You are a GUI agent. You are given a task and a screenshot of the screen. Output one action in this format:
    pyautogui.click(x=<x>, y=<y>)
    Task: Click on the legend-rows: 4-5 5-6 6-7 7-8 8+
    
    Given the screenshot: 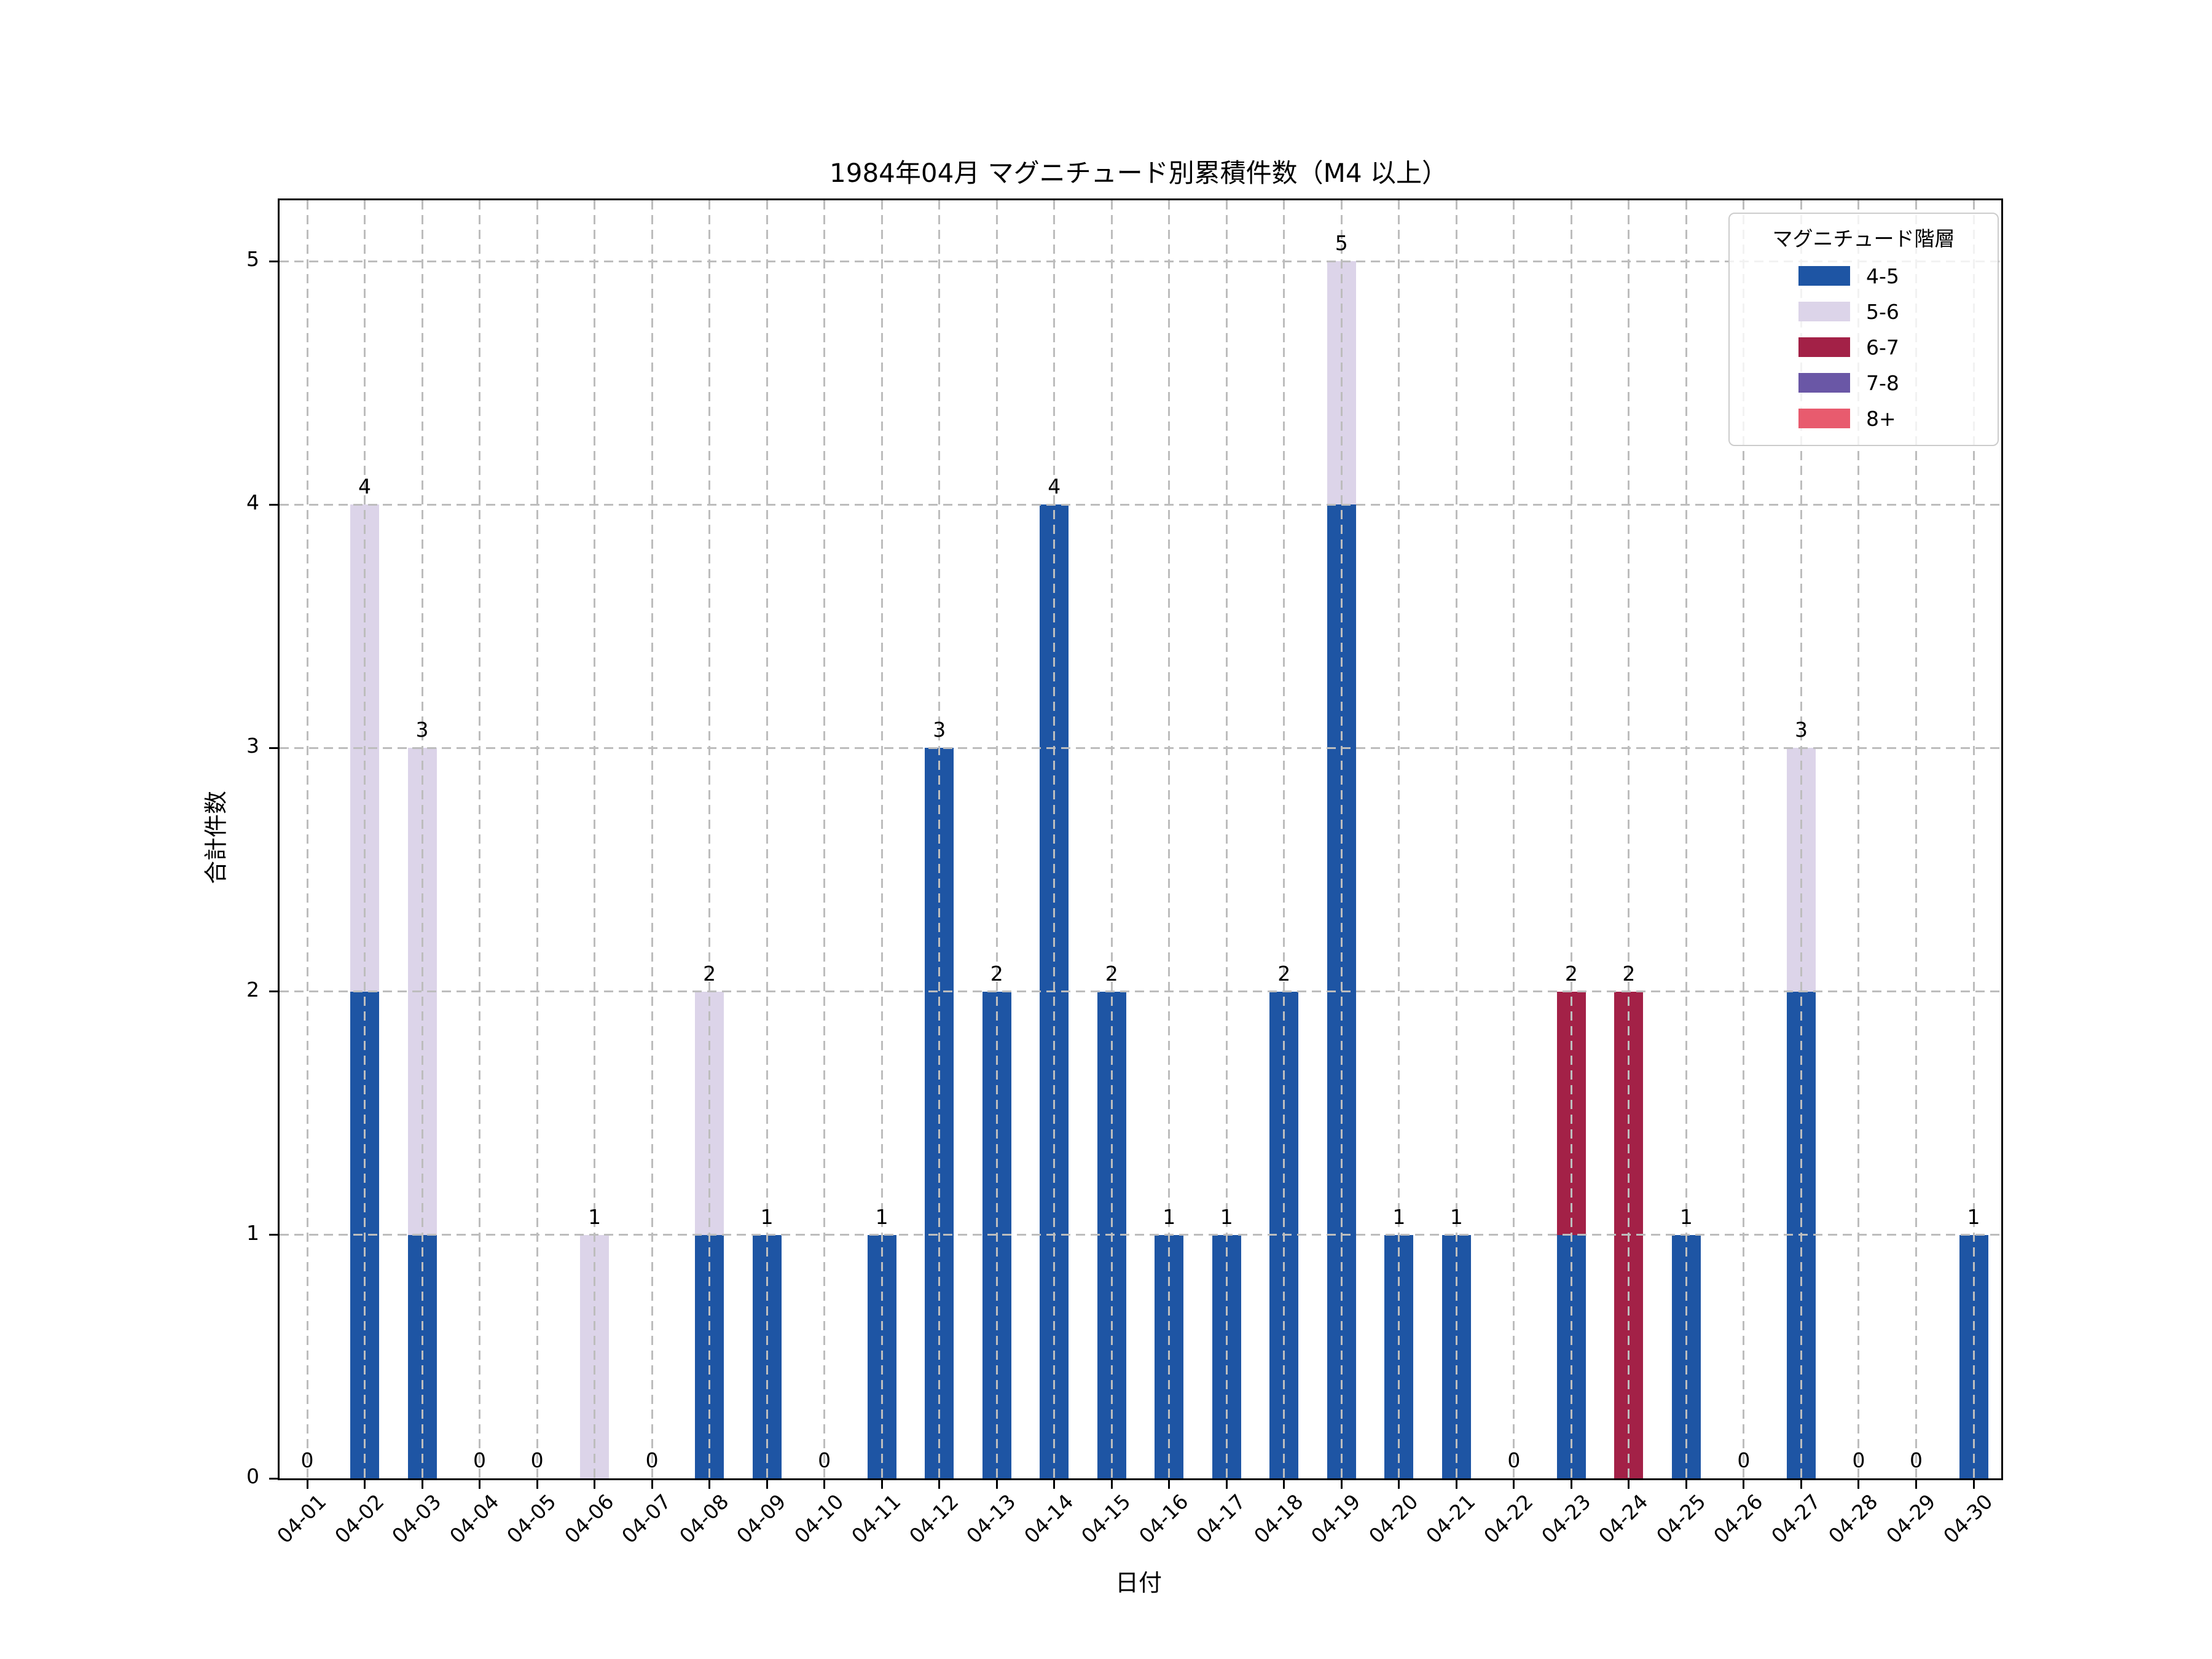 What is the action you would take?
    pyautogui.click(x=1864, y=347)
    